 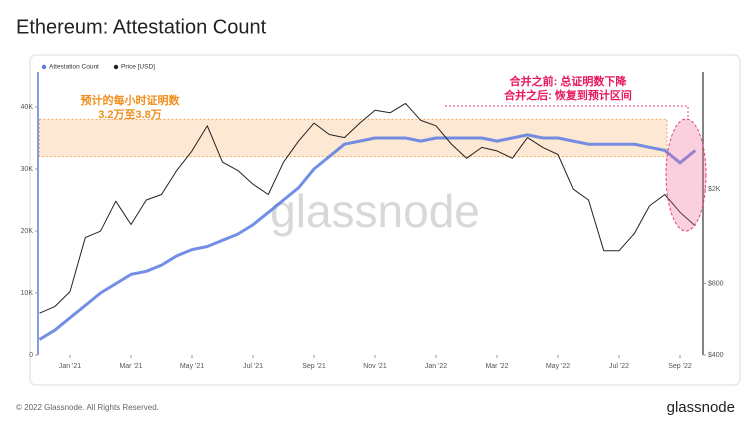 What do you see at coordinates (130, 114) in the screenshot?
I see `expected-range-note: 3.2万至3.8万` at bounding box center [130, 114].